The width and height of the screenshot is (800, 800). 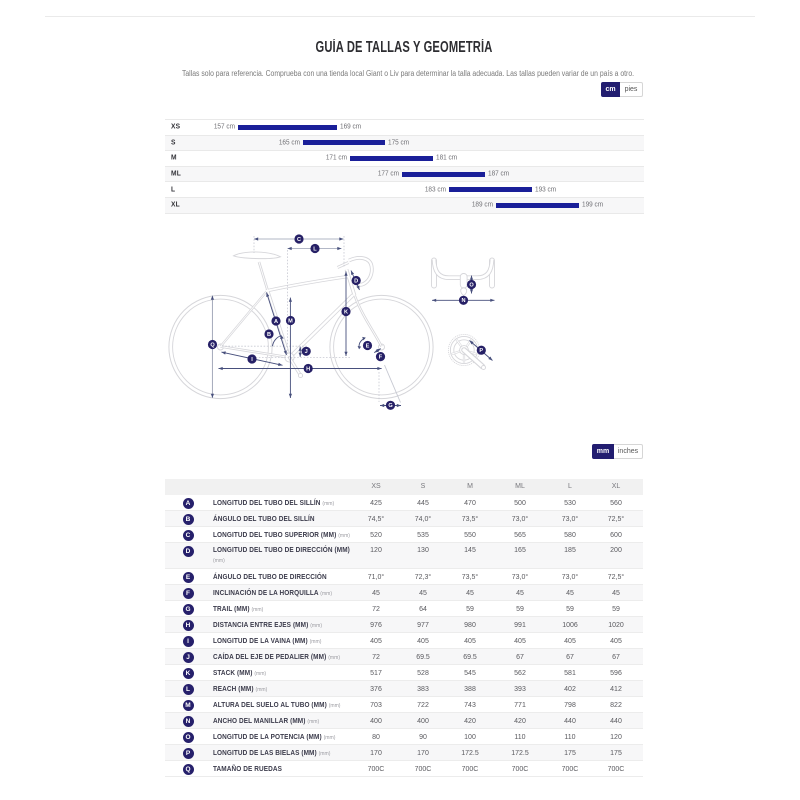 What do you see at coordinates (463, 301) in the screenshot?
I see `svg-text: N` at bounding box center [463, 301].